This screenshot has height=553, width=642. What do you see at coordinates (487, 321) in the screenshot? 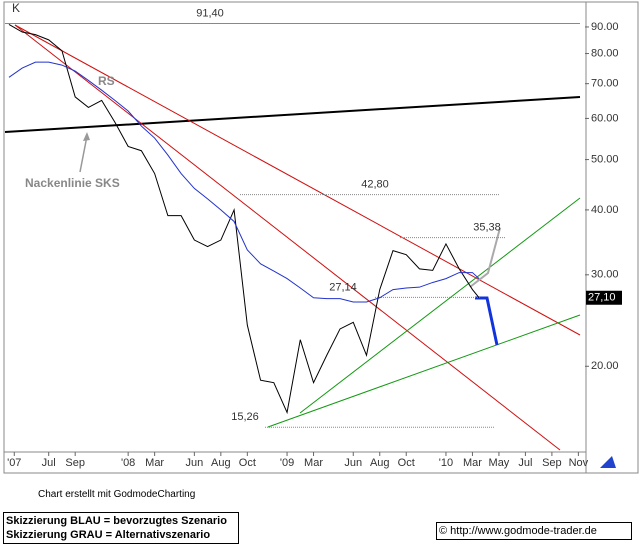
I see `main-scenario` at bounding box center [487, 321].